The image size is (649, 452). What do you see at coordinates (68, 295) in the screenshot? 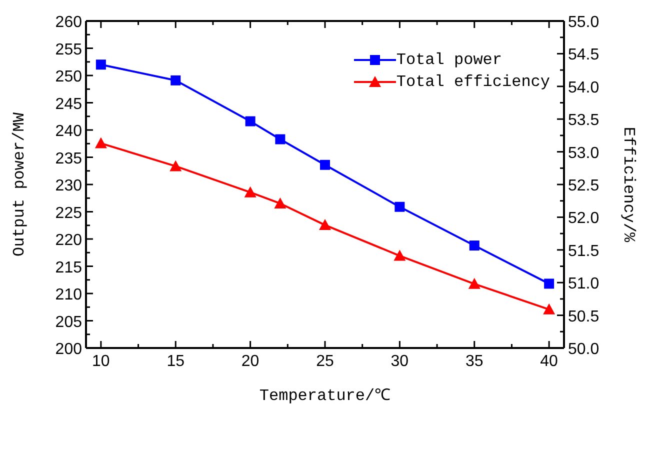
I see `y-tick-label: 210` at bounding box center [68, 295].